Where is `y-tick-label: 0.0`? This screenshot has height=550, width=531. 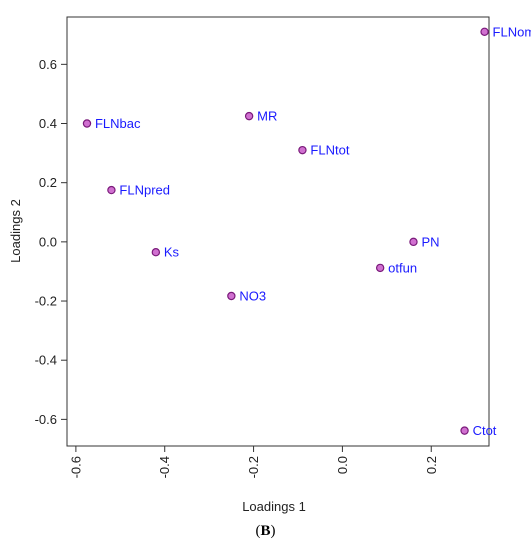
y-tick-label: 0.0 is located at coordinates (48, 241).